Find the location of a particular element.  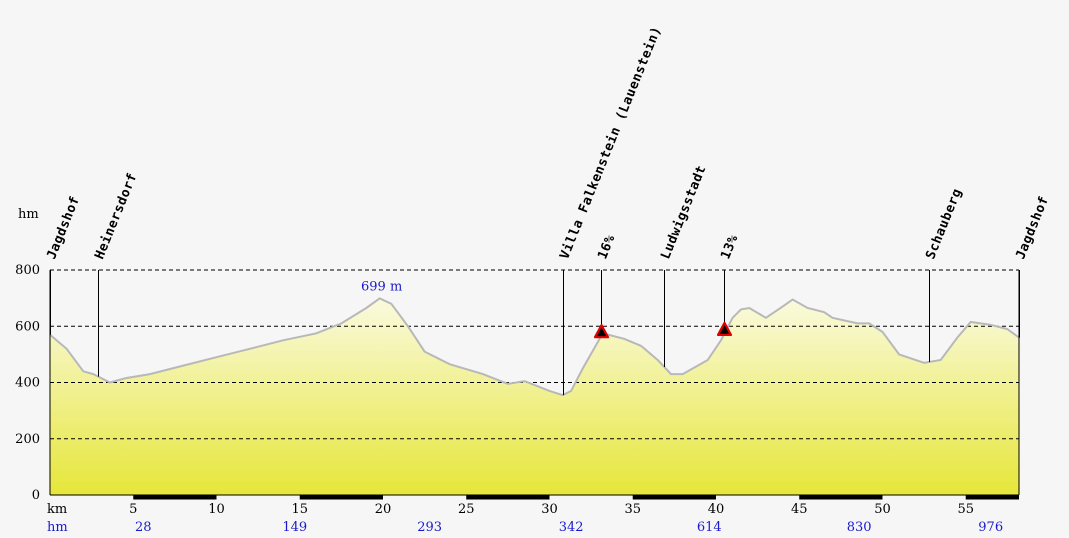

waypoint-label: Schauberg is located at coordinates (944, 223).